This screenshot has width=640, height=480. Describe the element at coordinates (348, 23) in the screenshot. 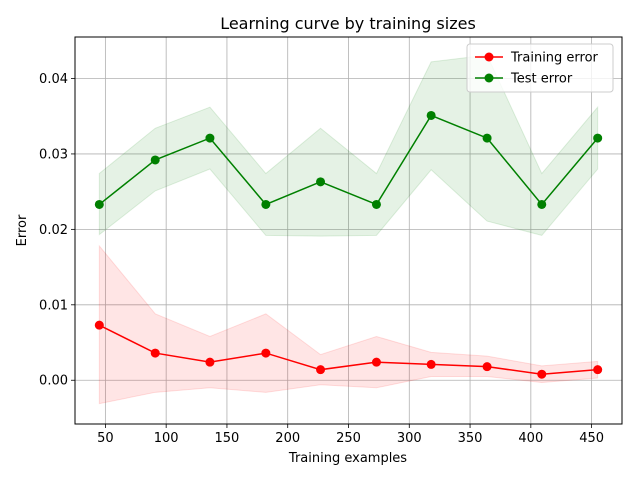

I see `chart-title: Learning curve by training sizes` at that location.